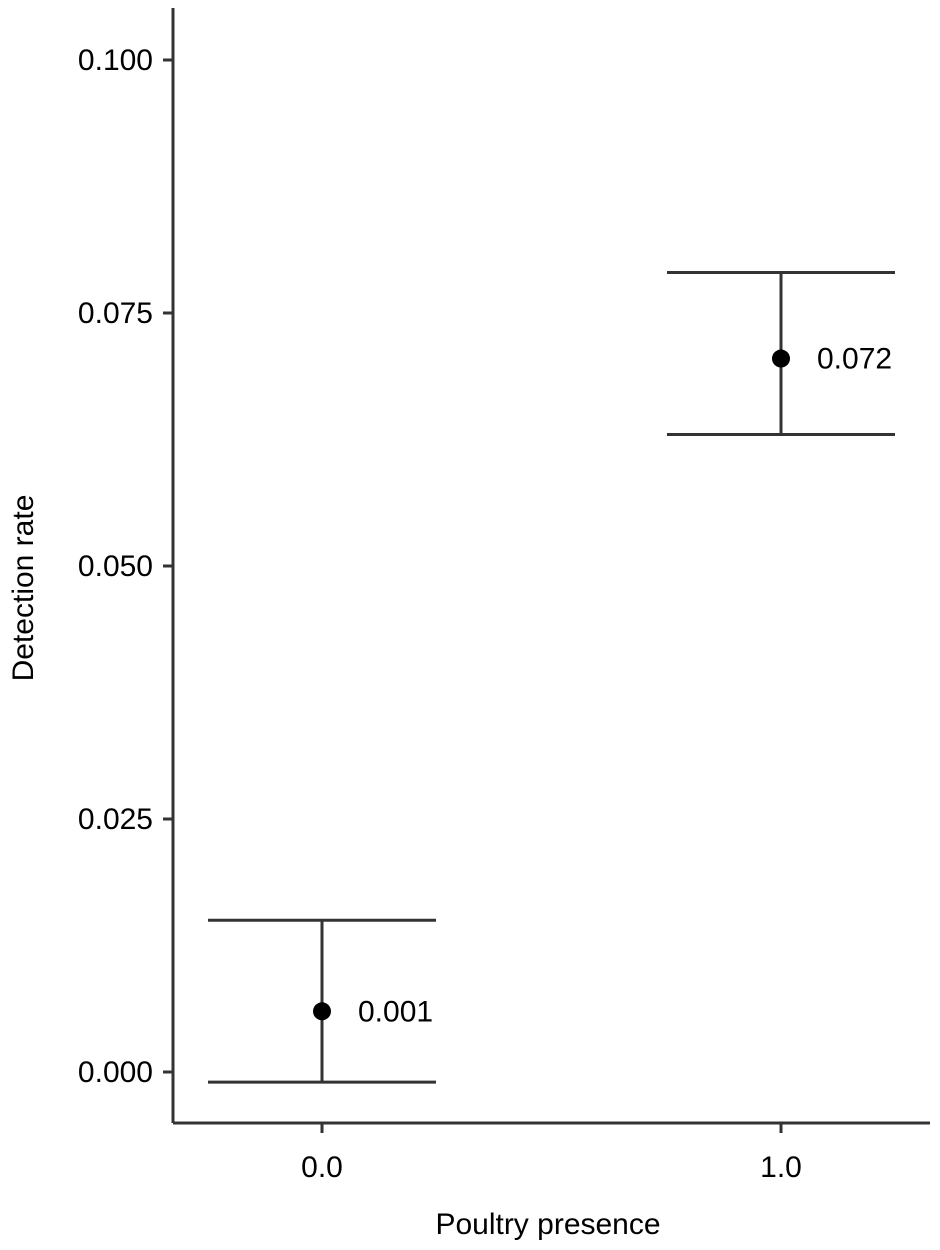 Image resolution: width=940 pixels, height=1250 pixels. I want to click on y-axis-ticks: 0.000 0.025 0.050 0.075 0.100, so click(125, 566).